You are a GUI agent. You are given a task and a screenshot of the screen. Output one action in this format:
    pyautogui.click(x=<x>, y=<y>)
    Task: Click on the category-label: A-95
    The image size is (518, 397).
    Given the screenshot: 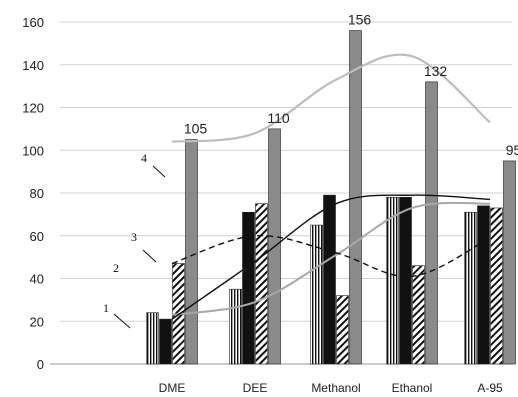 What is the action you would take?
    pyautogui.click(x=490, y=388)
    